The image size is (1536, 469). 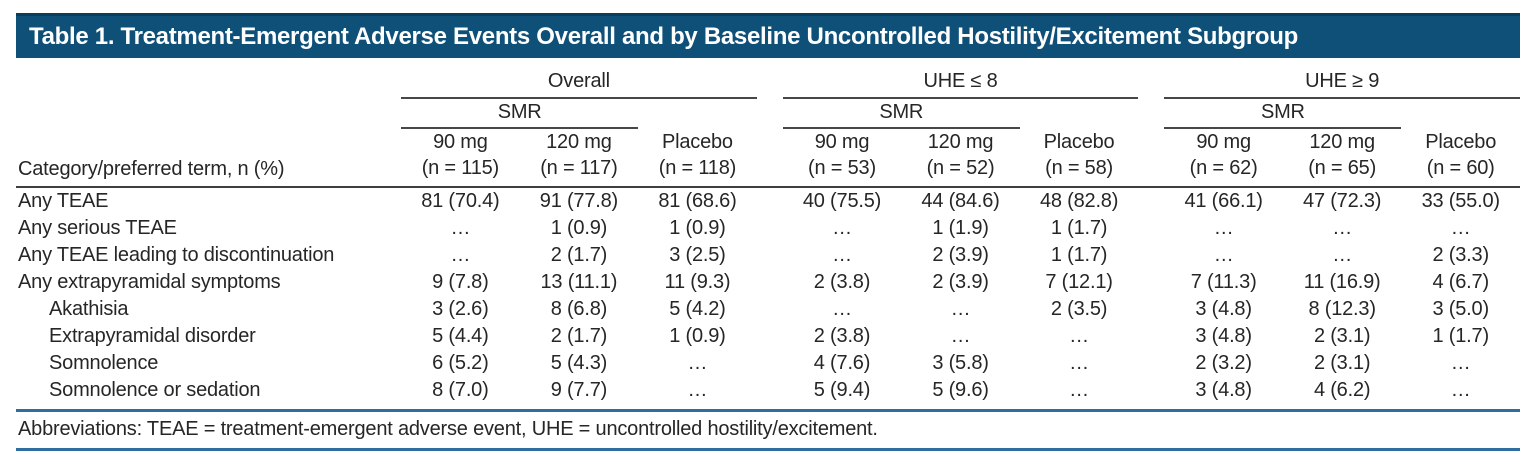 I want to click on value-cell: 91 (77.8), so click(x=579, y=201).